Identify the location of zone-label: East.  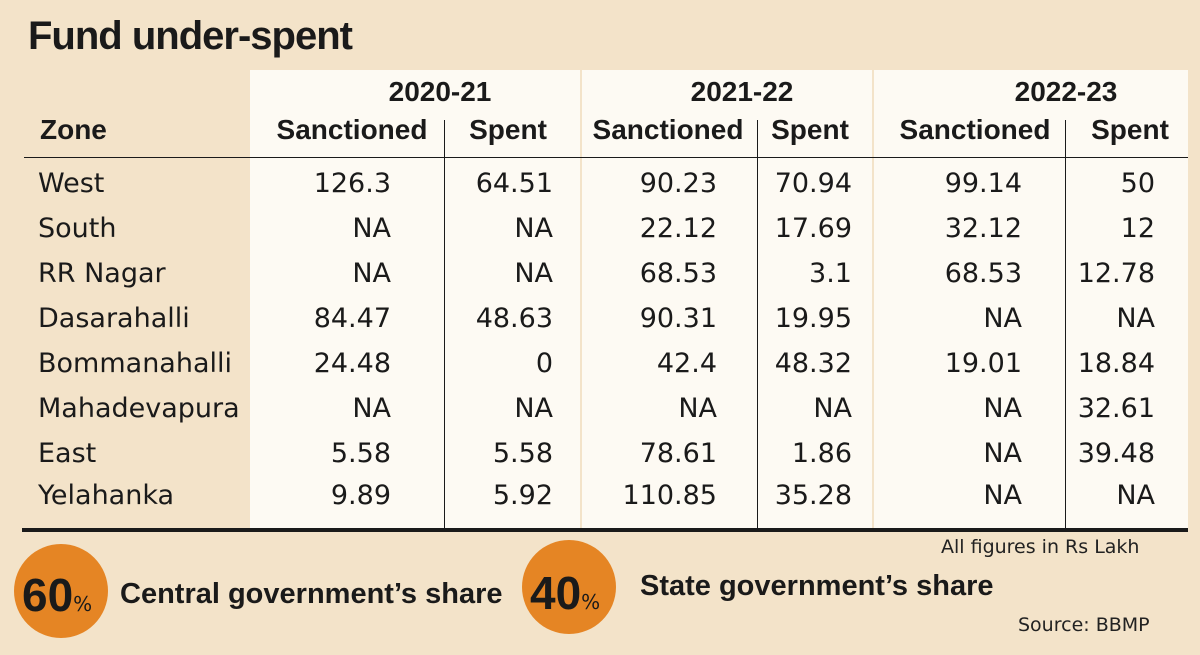
(67, 453).